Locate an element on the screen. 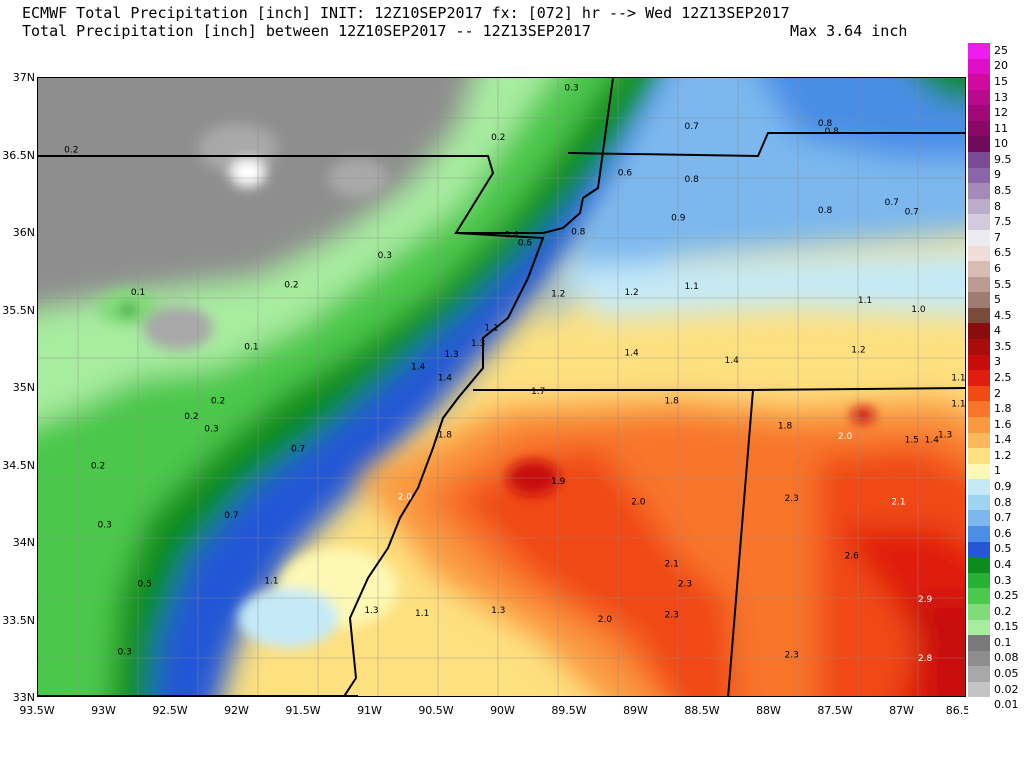 The height and width of the screenshot is (768, 1024). legend-label: 1 is located at coordinates (997, 471).